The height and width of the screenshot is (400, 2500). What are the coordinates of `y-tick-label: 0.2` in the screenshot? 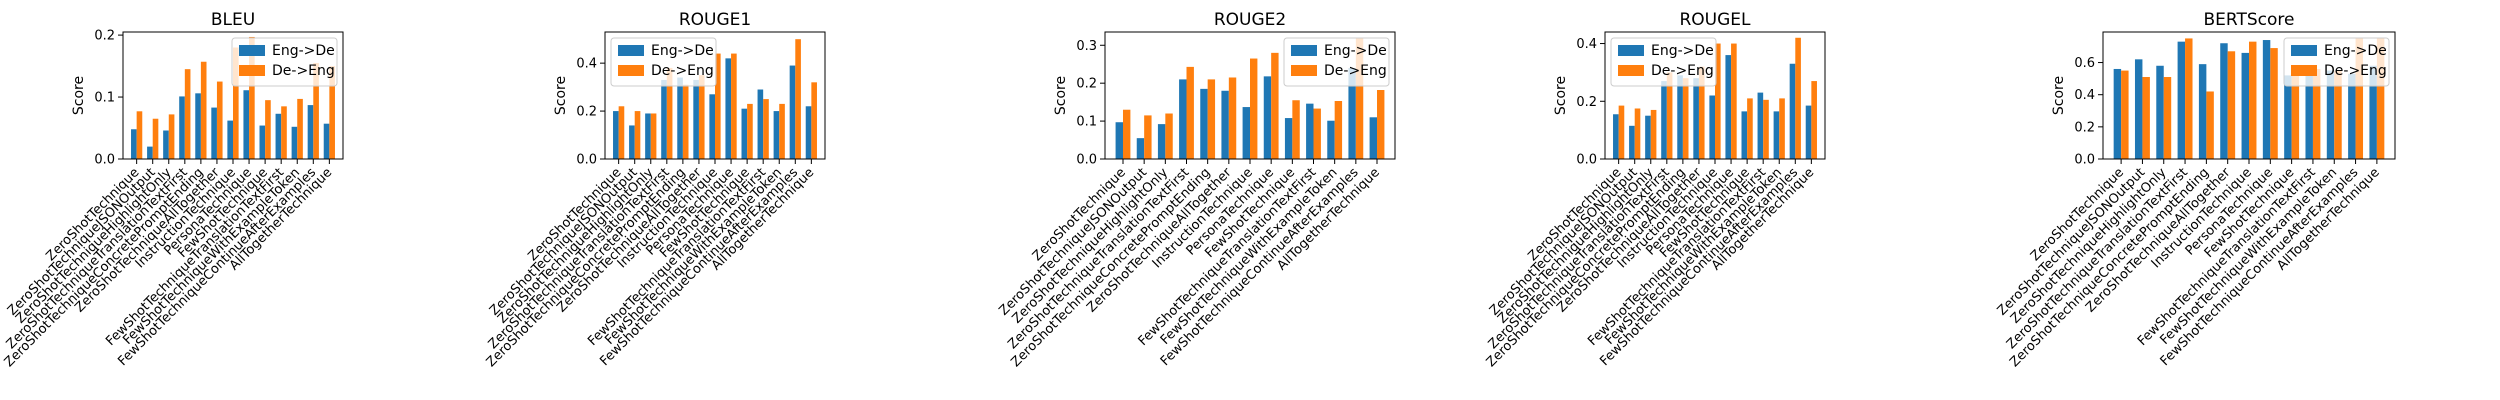 It's located at (2084, 127).